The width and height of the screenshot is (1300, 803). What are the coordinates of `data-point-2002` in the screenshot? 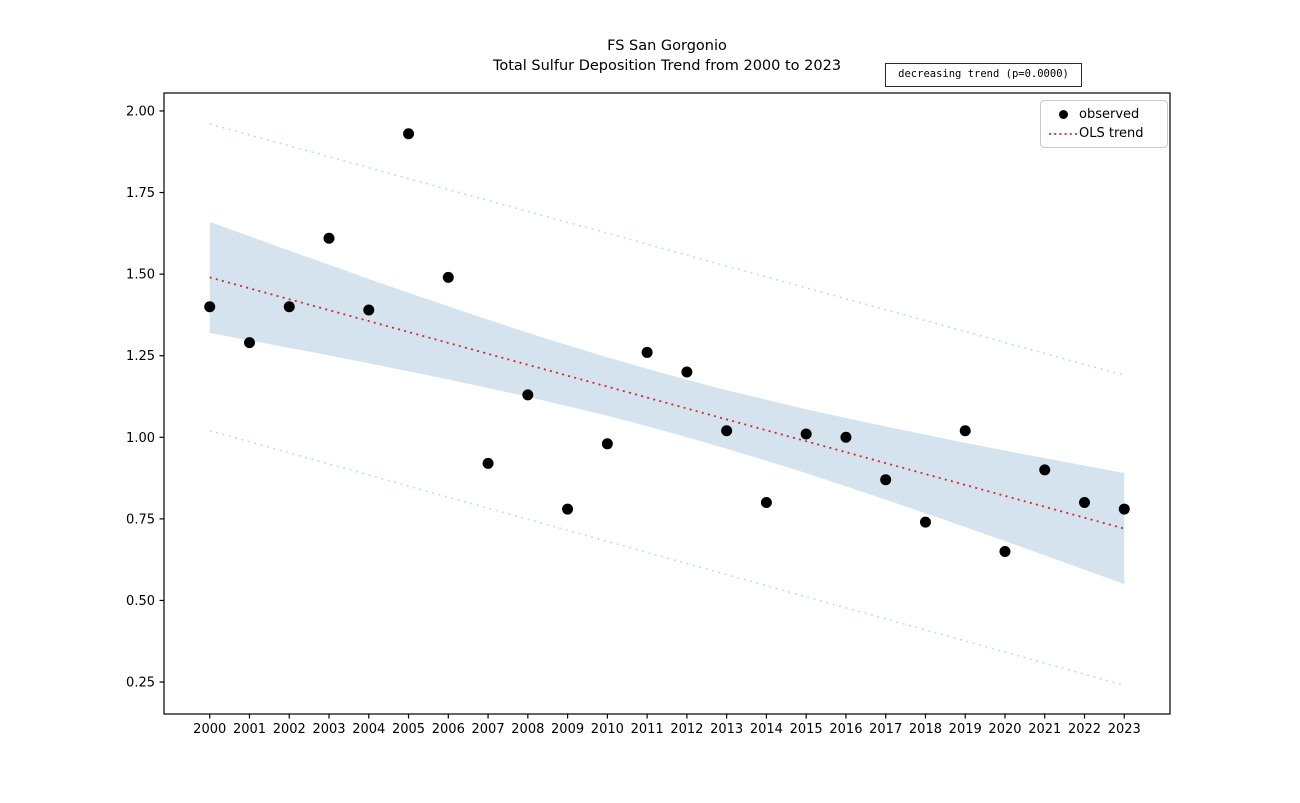 It's located at (289, 307).